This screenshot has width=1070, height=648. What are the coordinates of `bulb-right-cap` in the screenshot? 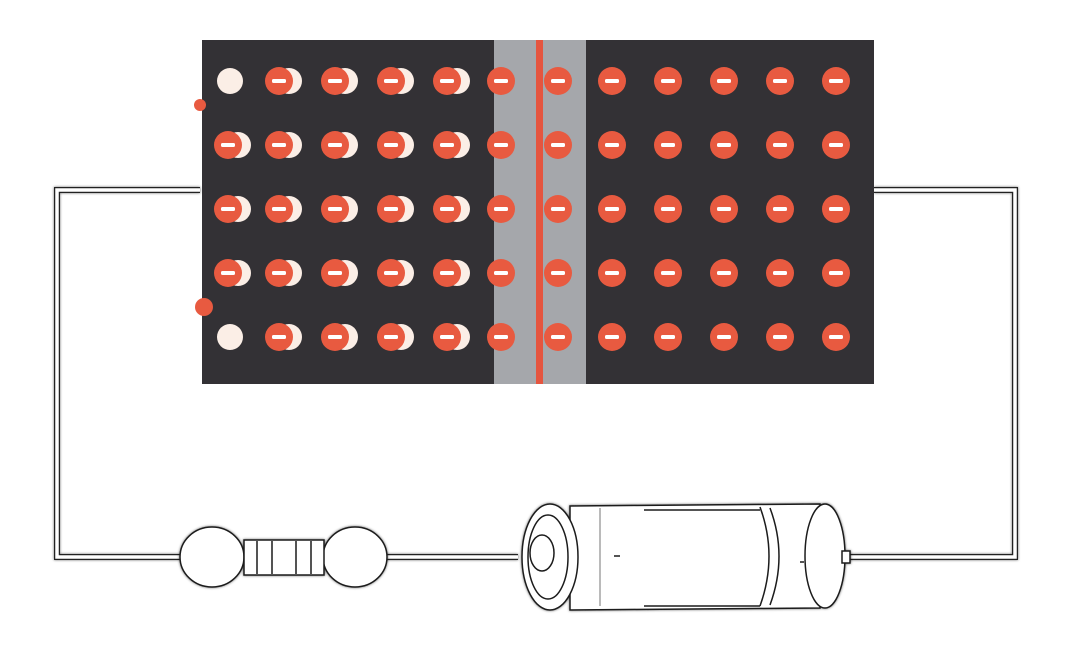 It's located at (355, 557).